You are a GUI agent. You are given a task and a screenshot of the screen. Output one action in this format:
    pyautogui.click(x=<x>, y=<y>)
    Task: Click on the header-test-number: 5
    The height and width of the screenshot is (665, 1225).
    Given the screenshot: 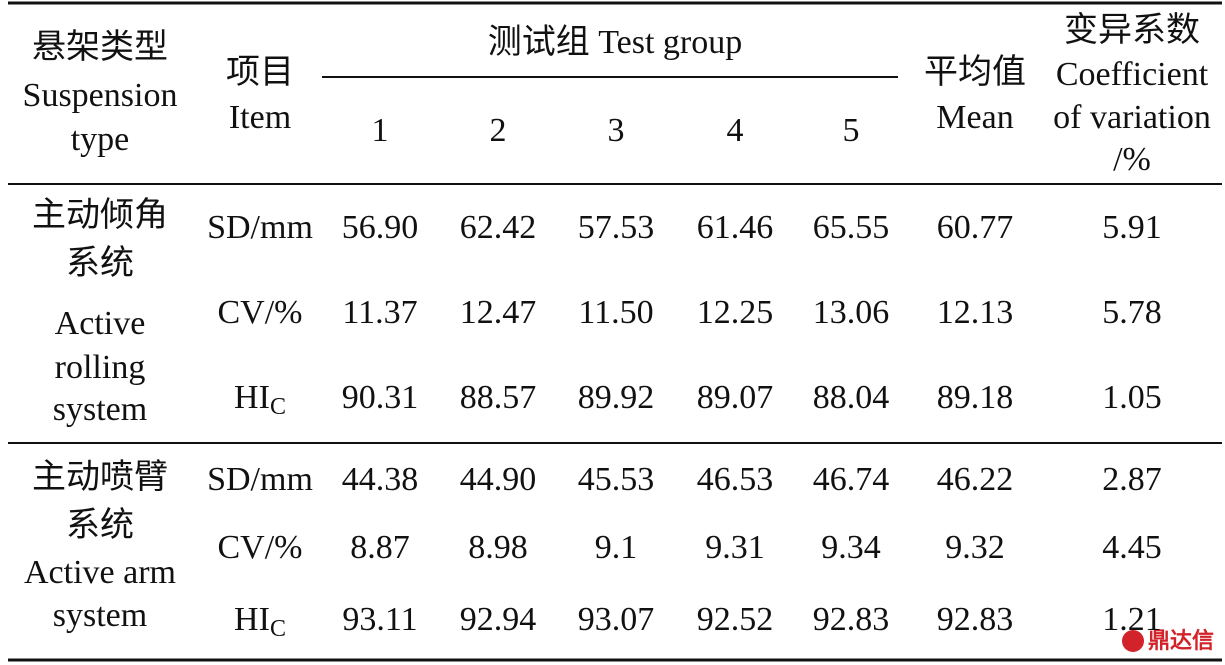 What is the action you would take?
    pyautogui.click(x=851, y=130)
    